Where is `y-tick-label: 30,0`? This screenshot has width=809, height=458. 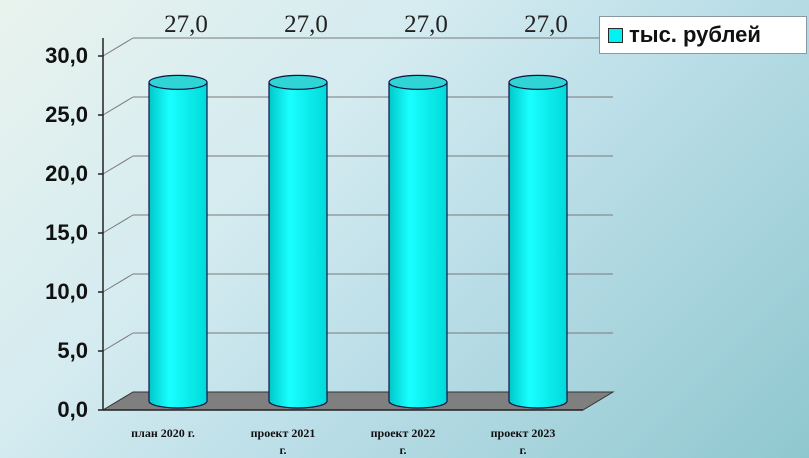 y-tick-label: 30,0 is located at coordinates (66, 55).